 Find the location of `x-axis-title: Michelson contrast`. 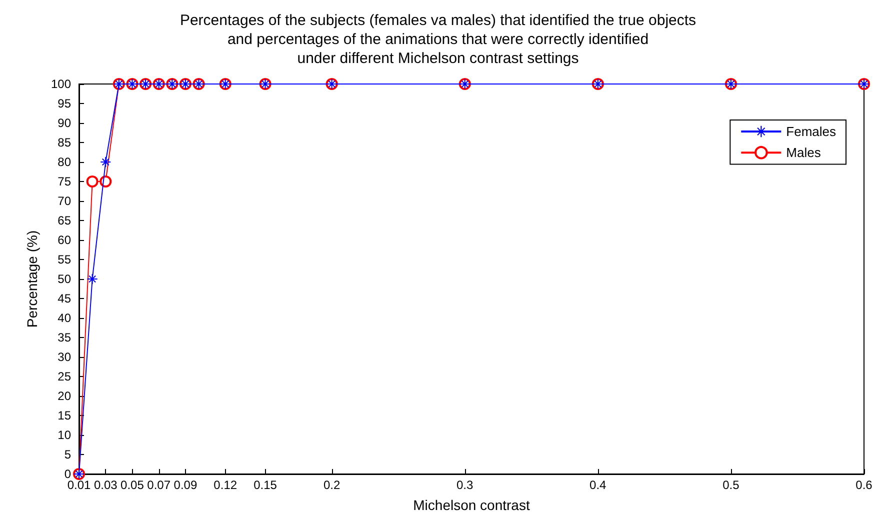

x-axis-title: Michelson contrast is located at coordinates (471, 505).